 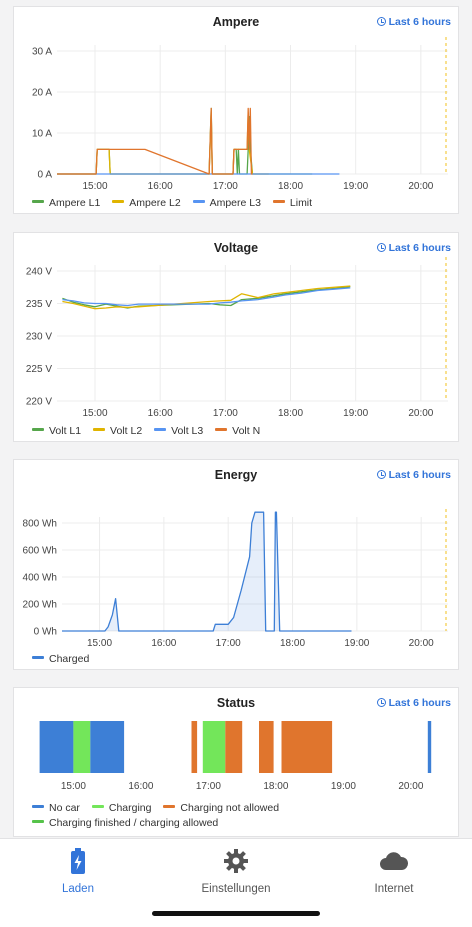 I want to click on battery-charging-icon, so click(x=78, y=861).